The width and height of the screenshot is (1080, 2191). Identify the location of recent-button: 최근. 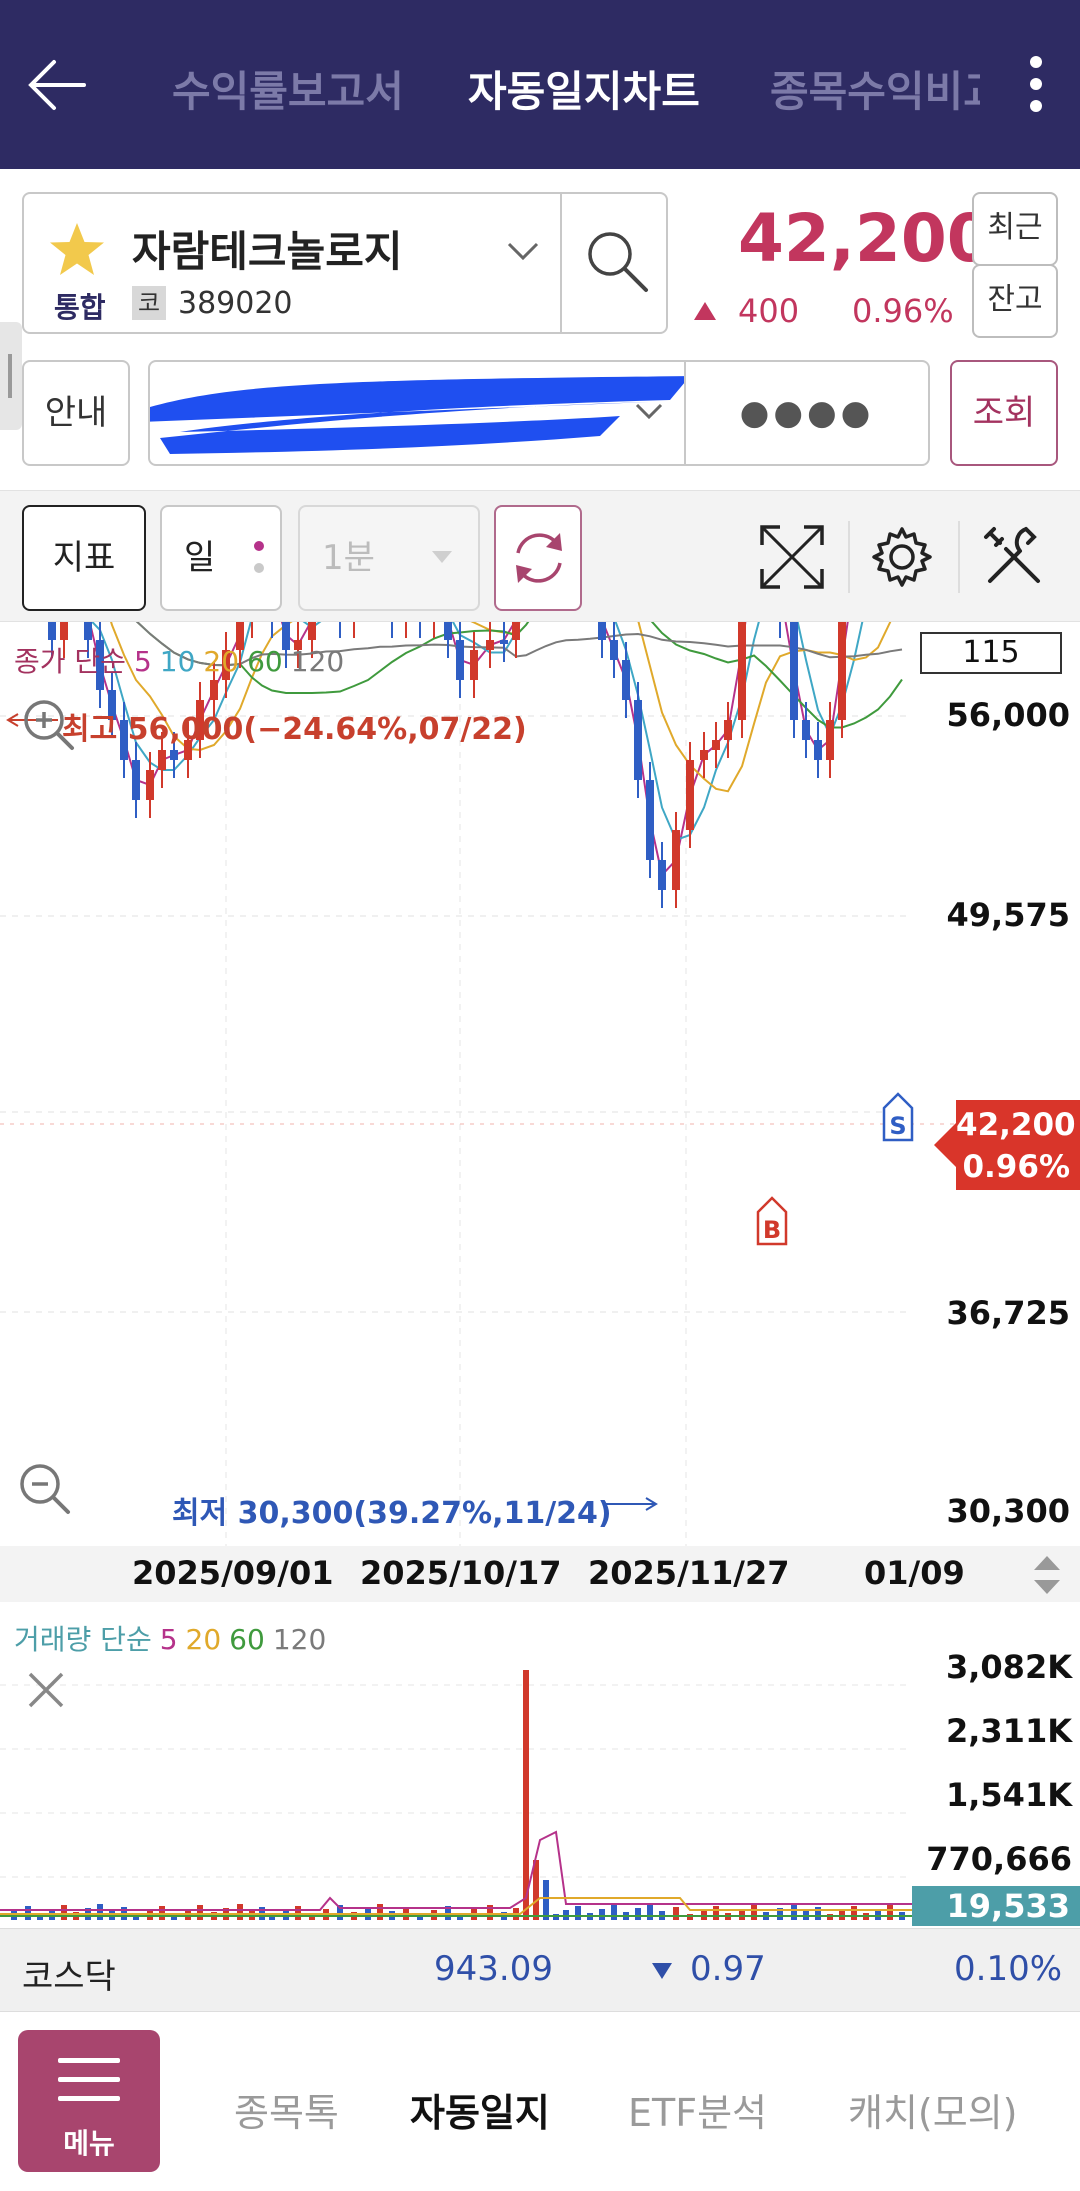
(1015, 229).